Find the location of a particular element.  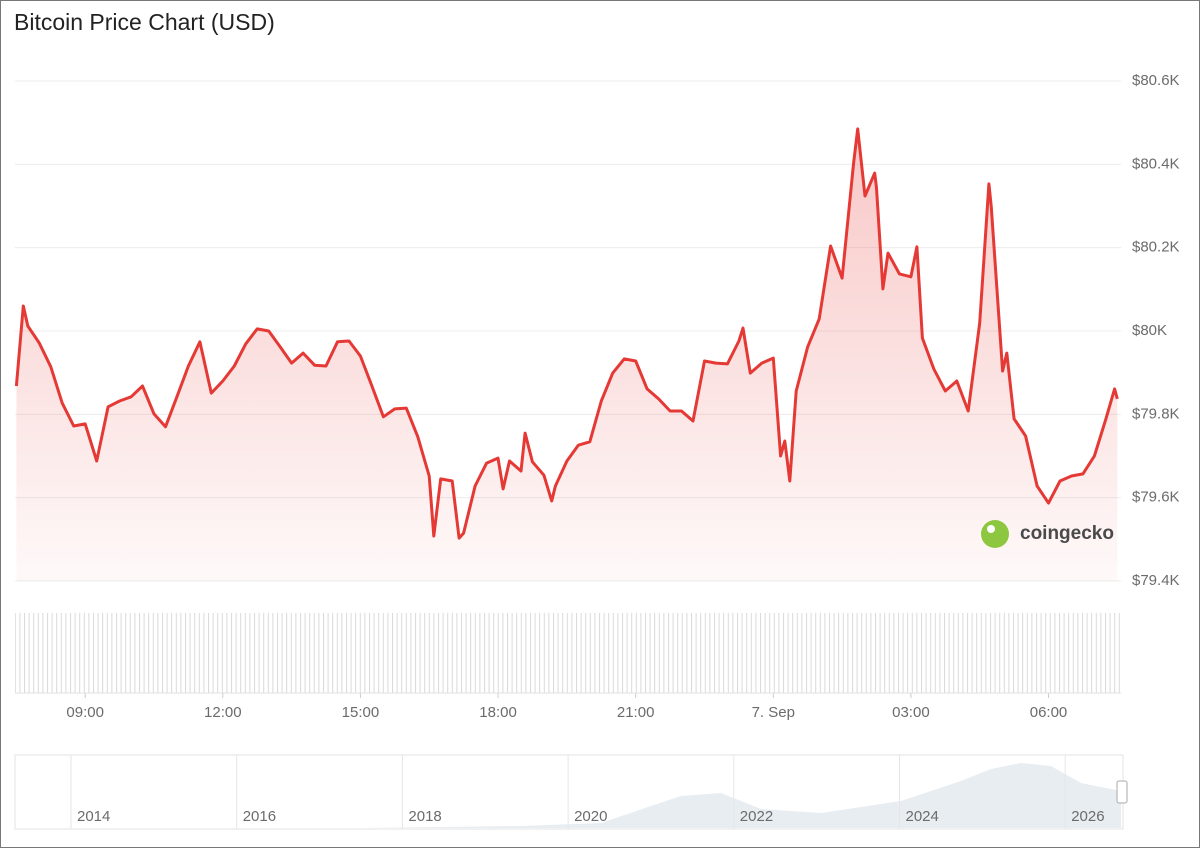

navigator-label: 2016 is located at coordinates (259, 816).